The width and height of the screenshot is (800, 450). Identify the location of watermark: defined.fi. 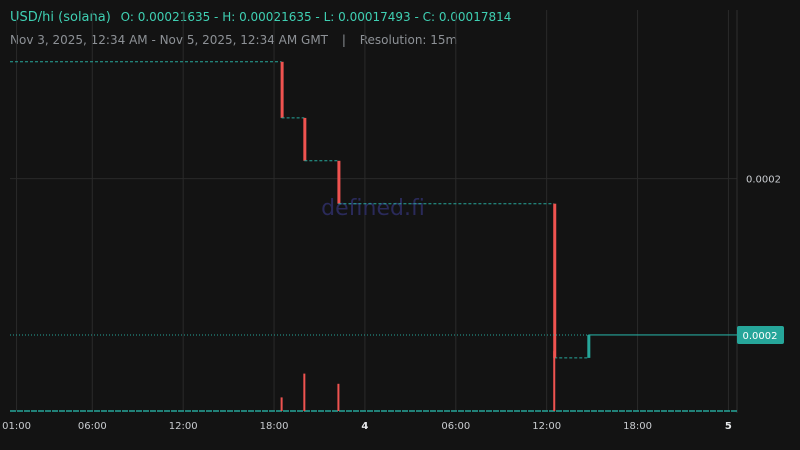
(373, 208).